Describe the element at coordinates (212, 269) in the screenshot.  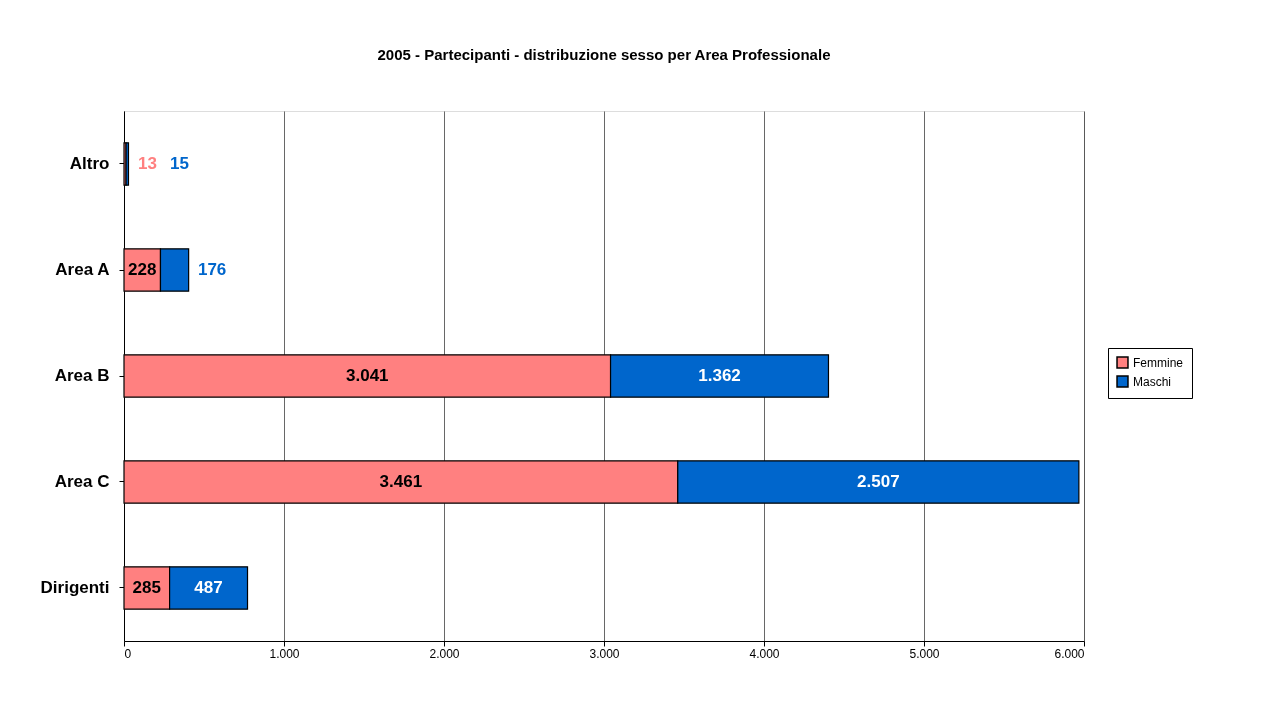
I see `data-label: 176` at that location.